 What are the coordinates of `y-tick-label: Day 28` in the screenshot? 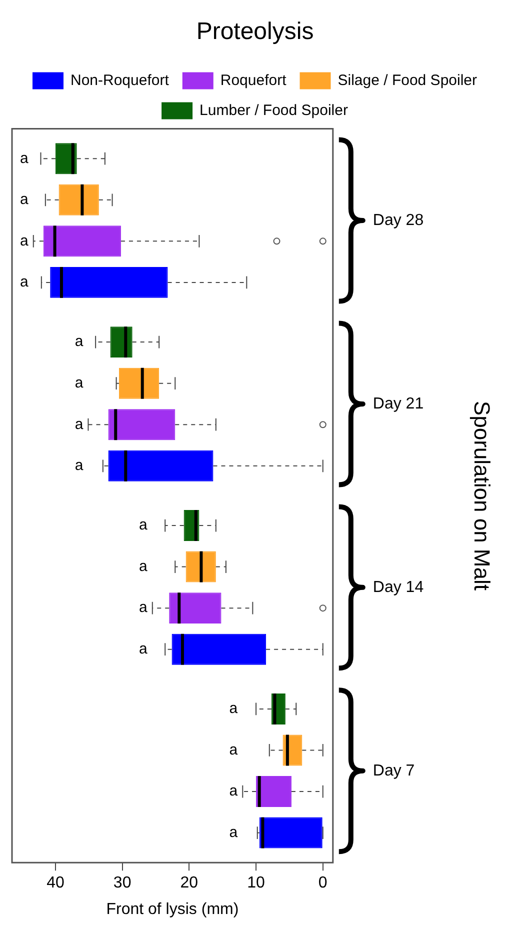 It's located at (398, 220).